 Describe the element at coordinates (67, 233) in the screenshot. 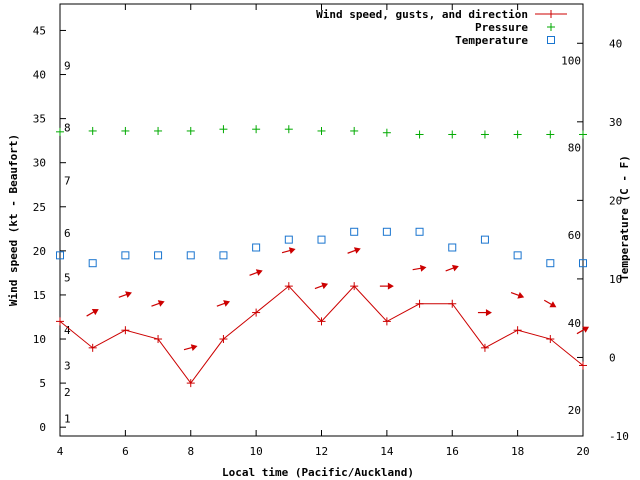

I see `beaufort-tick-label: 6` at that location.